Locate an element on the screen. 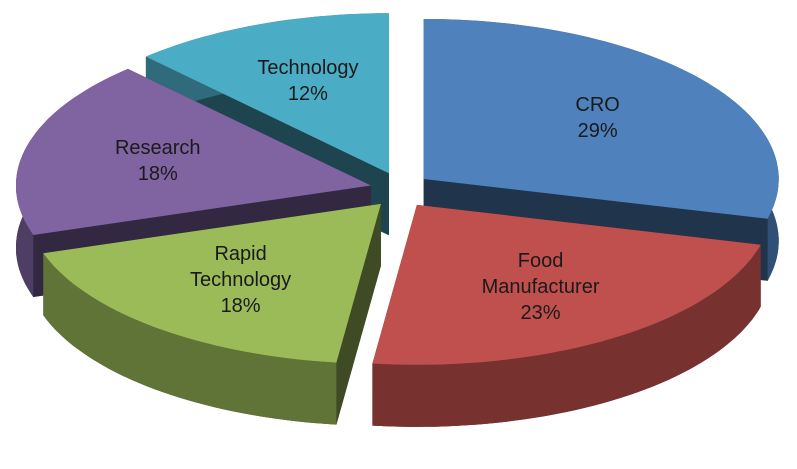  slice-label: CRO 29% is located at coordinates (598, 118).